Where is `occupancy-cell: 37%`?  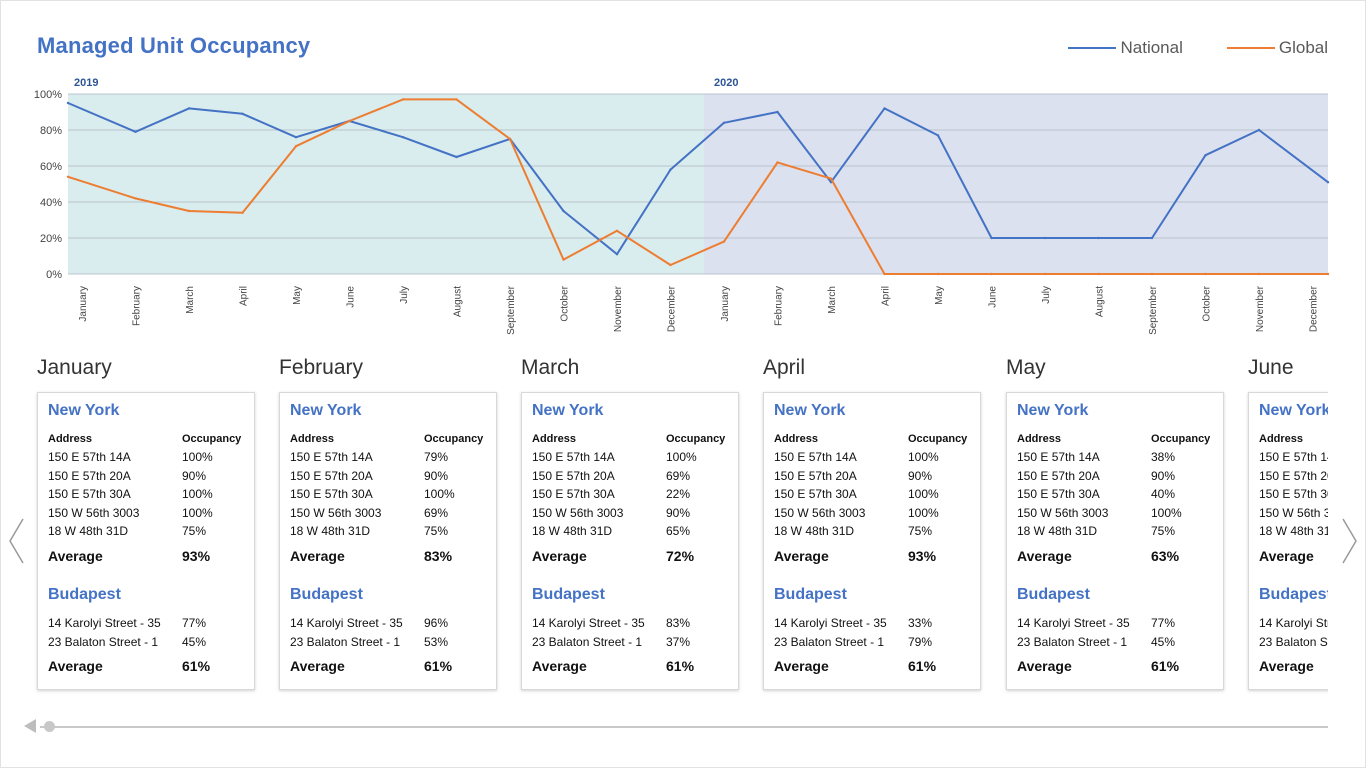
occupancy-cell: 37% is located at coordinates (678, 641).